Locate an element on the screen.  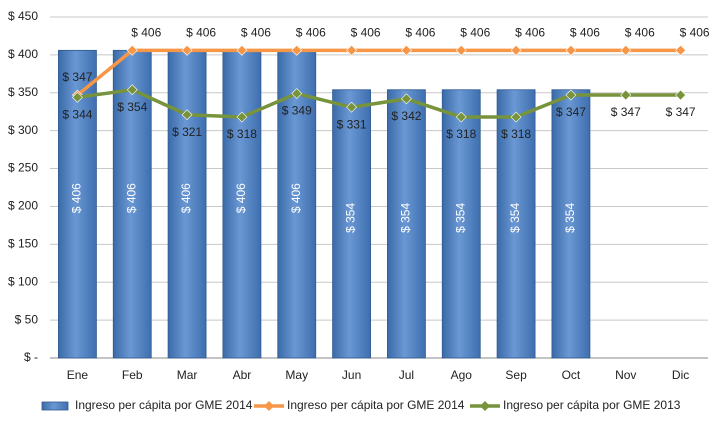
x-tick-label: Nov is located at coordinates (625, 375).